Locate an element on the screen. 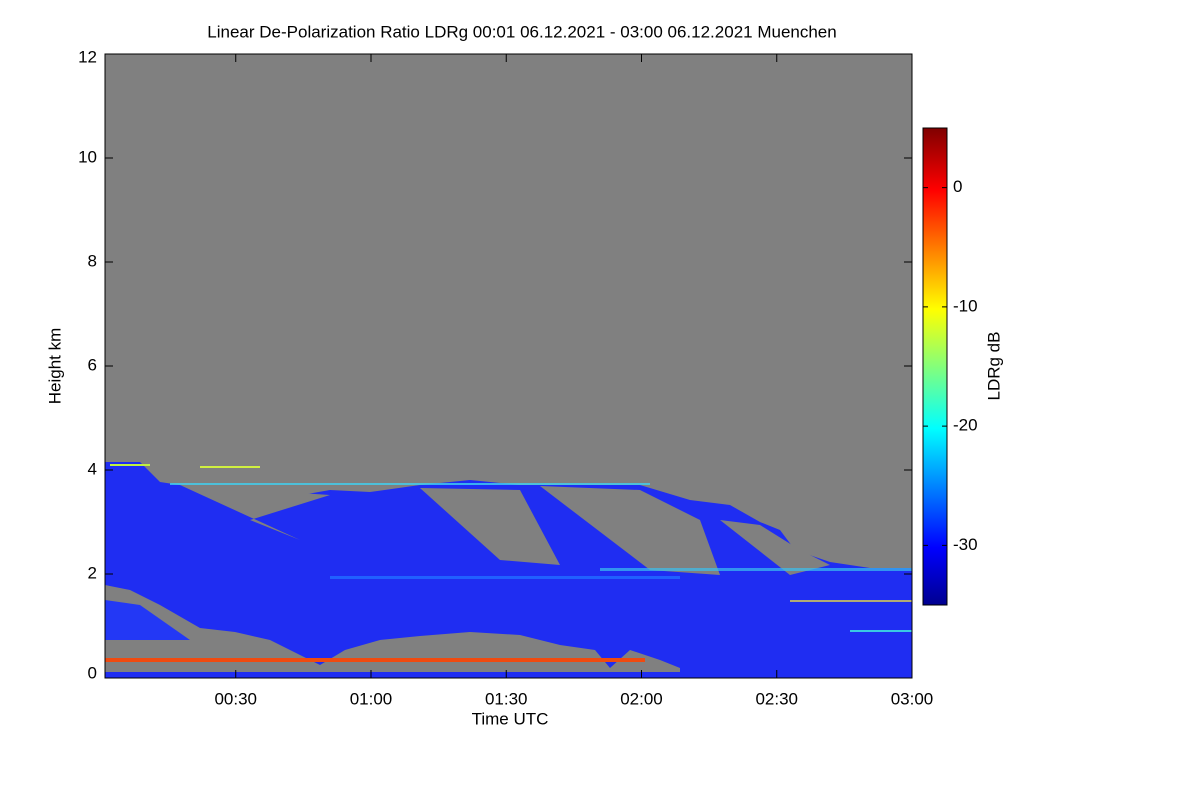 The width and height of the screenshot is (1200, 800). colorbar-label: LDRg dB is located at coordinates (993, 366).